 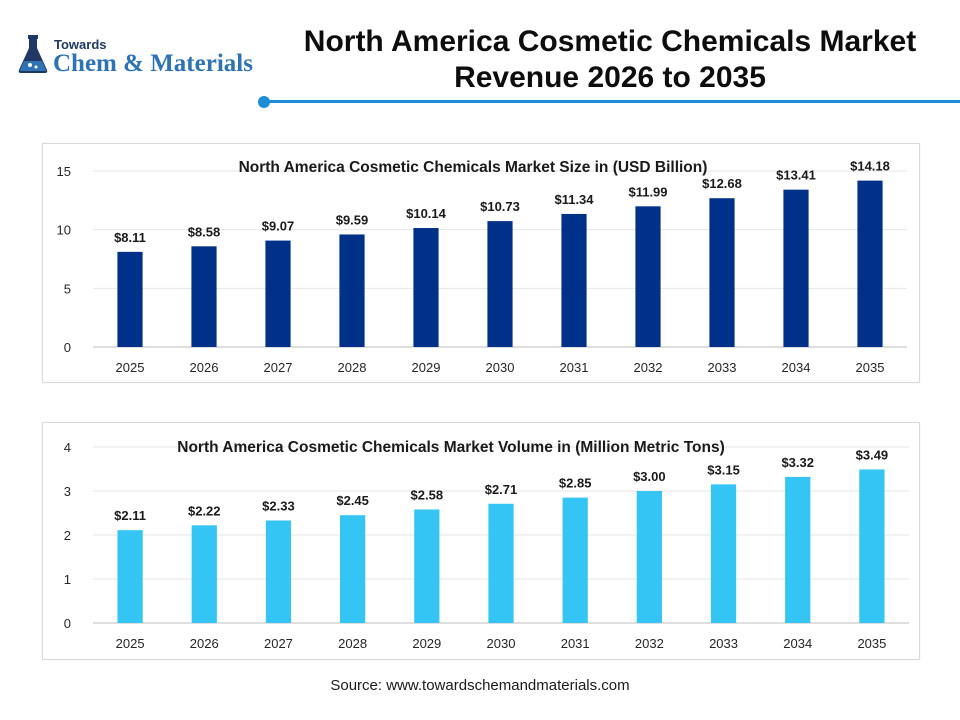 I want to click on brand-logo: Towards Chem & Materials, so click(x=141, y=55).